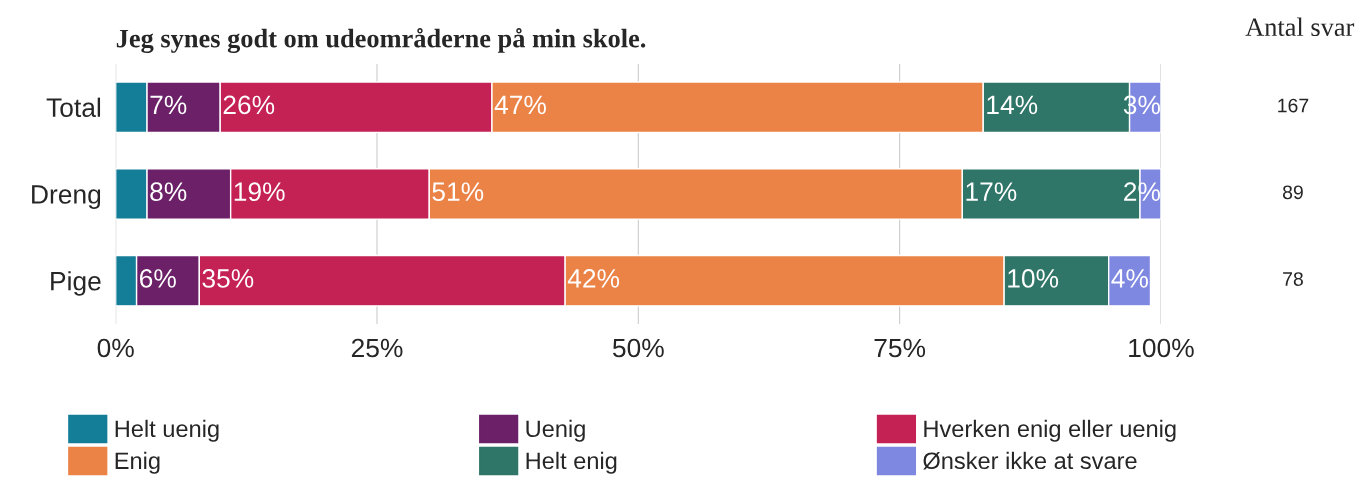 The width and height of the screenshot is (1361, 491). I want to click on x-tick-label: 25%, so click(377, 348).